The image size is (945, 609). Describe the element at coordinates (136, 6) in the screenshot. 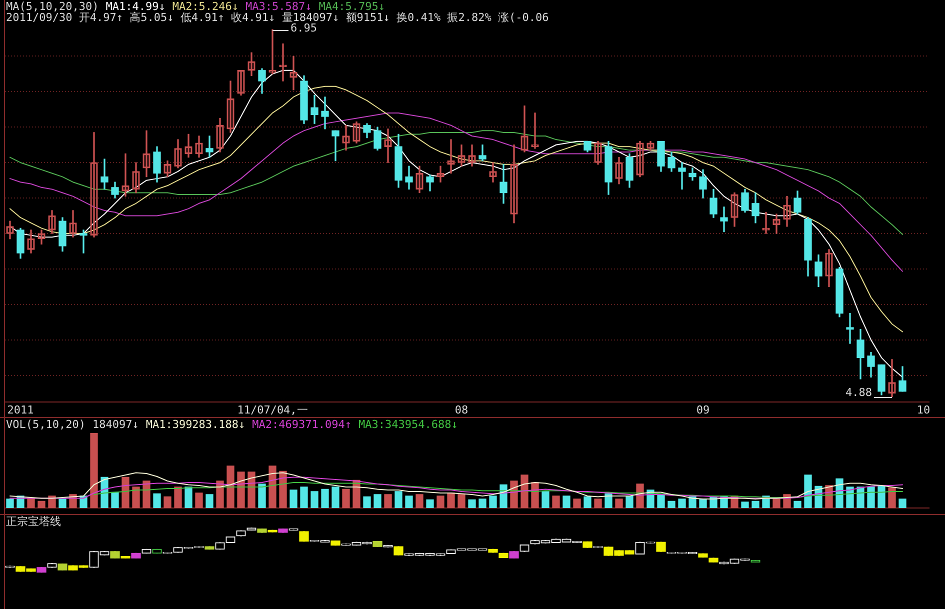

I see `text: MA1:4.99↓` at that location.